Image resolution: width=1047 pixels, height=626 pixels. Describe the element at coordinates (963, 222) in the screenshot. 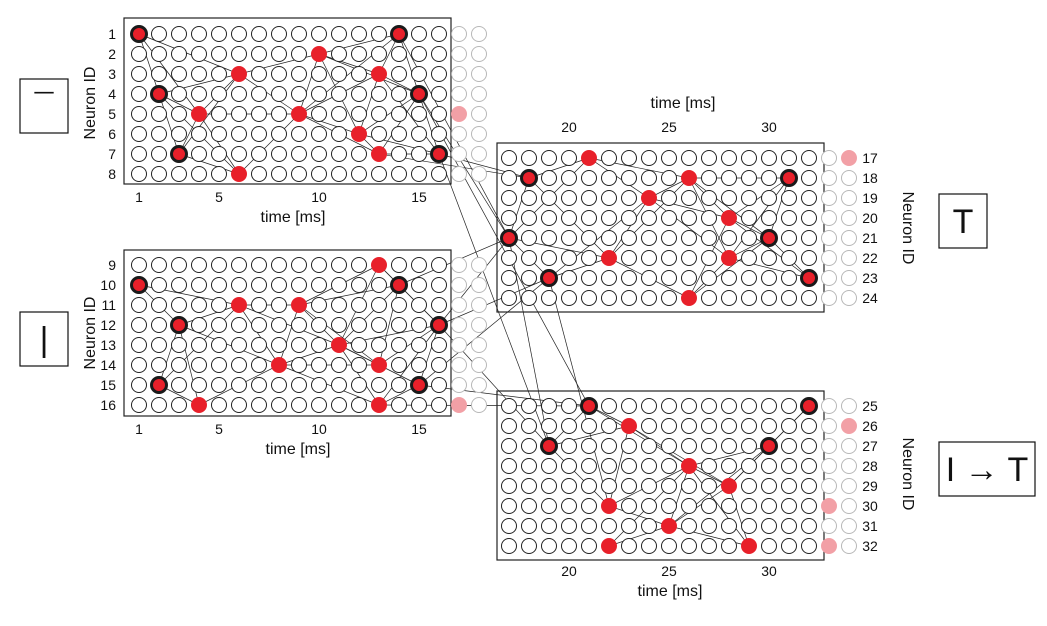

I see `symbol-label: T` at that location.